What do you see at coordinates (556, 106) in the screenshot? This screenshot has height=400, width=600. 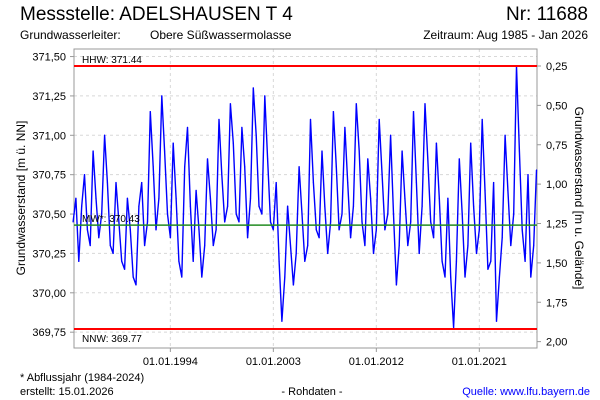 I see `y-right-tick-label: 0,50` at bounding box center [556, 106].